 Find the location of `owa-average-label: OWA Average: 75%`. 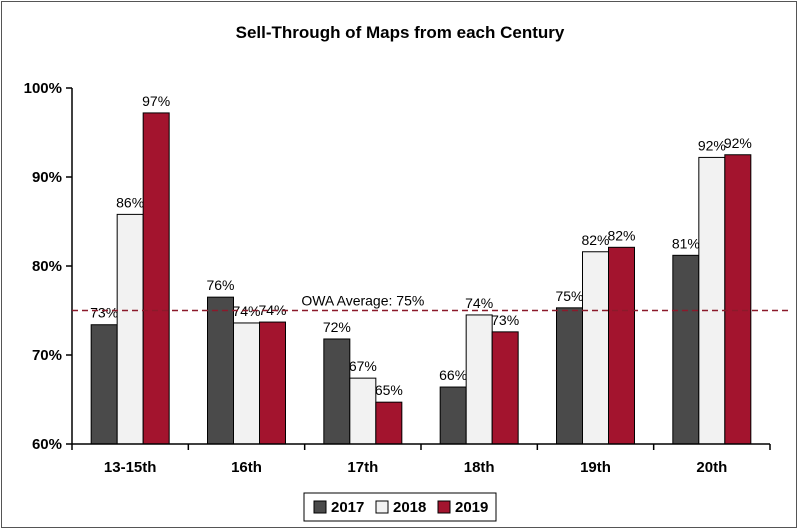

owa-average-label: OWA Average: 75% is located at coordinates (362, 301).